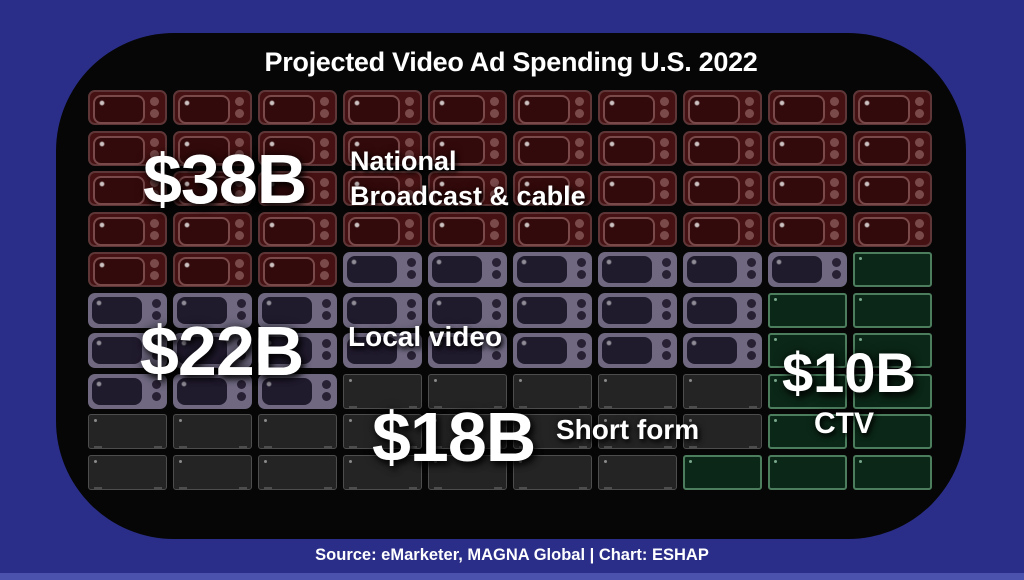 The height and width of the screenshot is (580, 1024). Describe the element at coordinates (511, 62) in the screenshot. I see `chart-title: Projected Video Ad Spending U.S. 2022` at that location.